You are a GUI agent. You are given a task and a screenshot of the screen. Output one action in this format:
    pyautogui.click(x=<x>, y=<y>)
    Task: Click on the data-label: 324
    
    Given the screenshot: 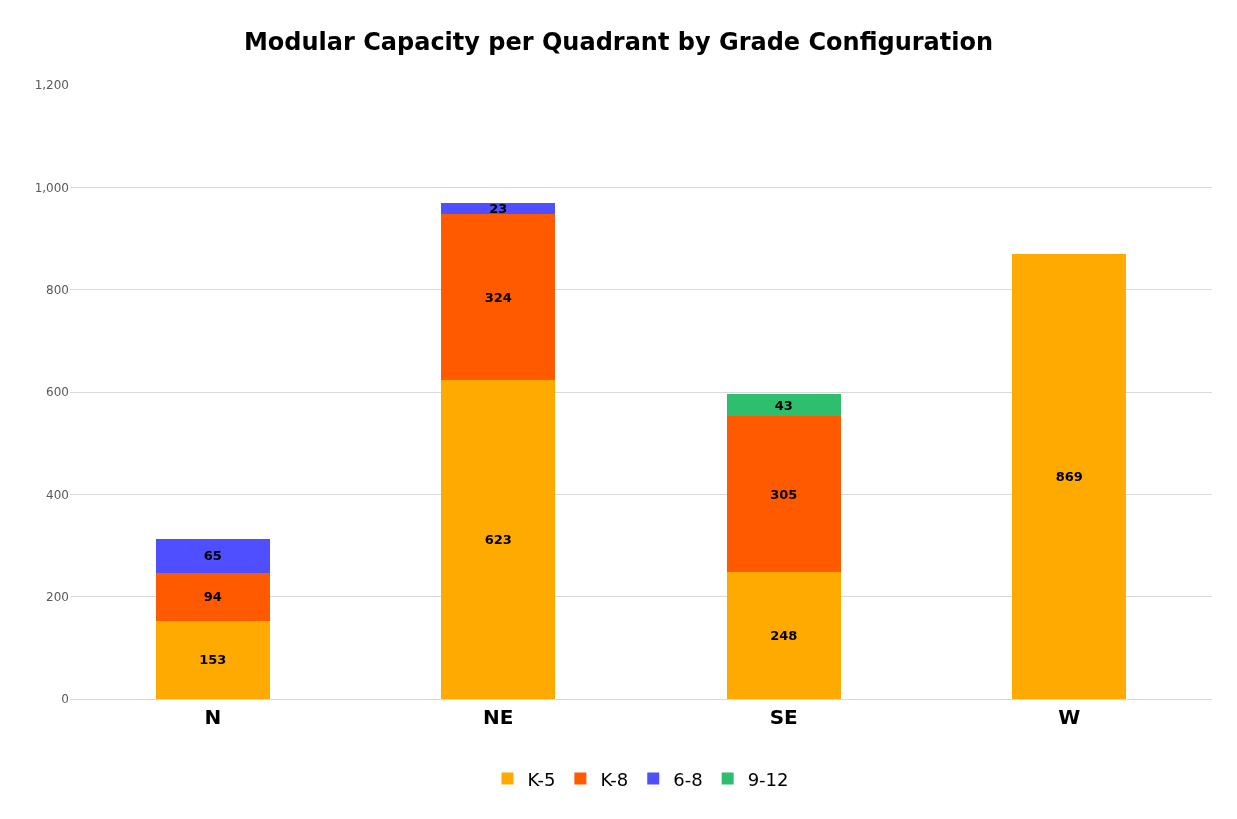 What is the action you would take?
    pyautogui.click(x=498, y=297)
    